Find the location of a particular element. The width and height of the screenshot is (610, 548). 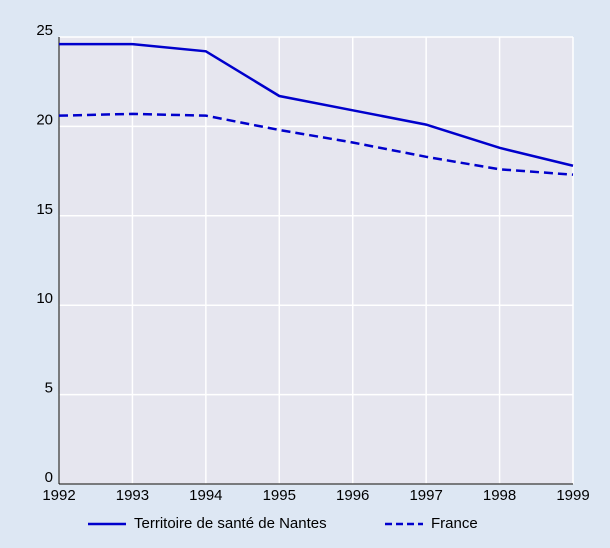

y-tick-label: 5 is located at coordinates (49, 388).